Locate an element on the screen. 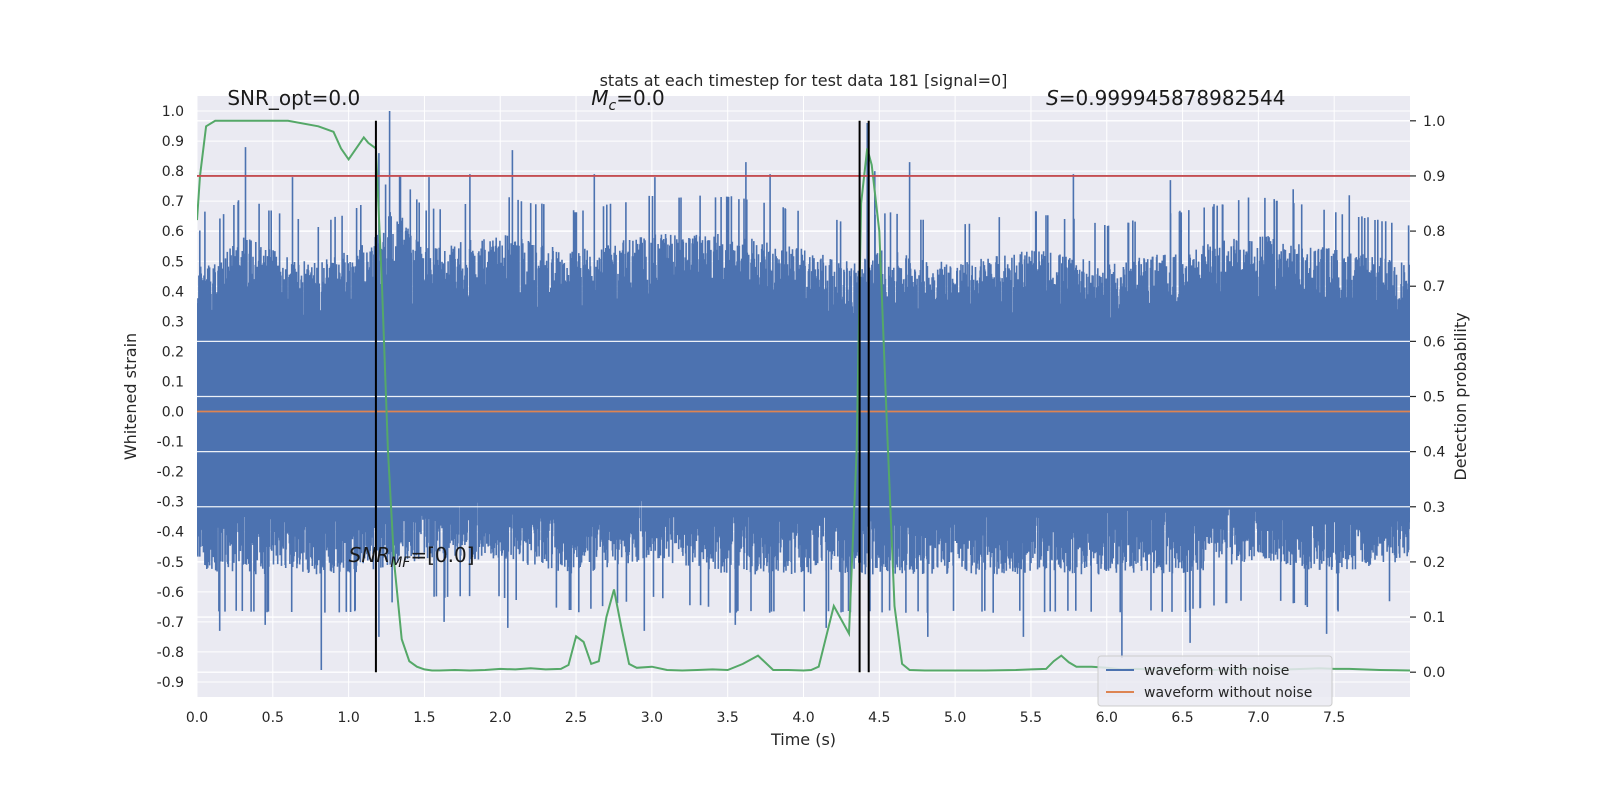 Image resolution: width=1600 pixels, height=800 pixels. y-tick-label: 0.5 is located at coordinates (173, 262).